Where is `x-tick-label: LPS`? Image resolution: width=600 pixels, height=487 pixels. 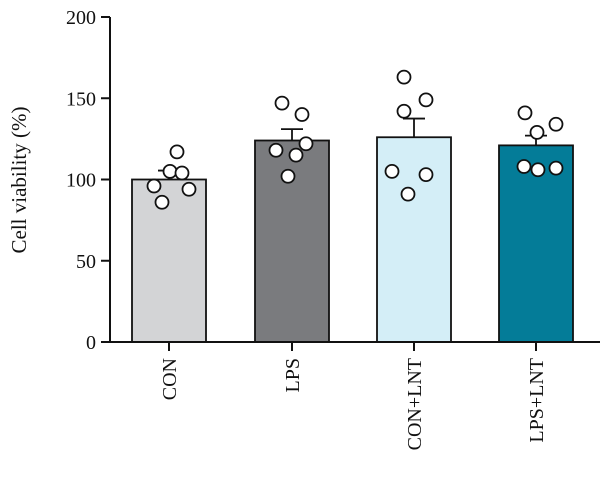
x-tick-label: LPS is located at coordinates (293, 375).